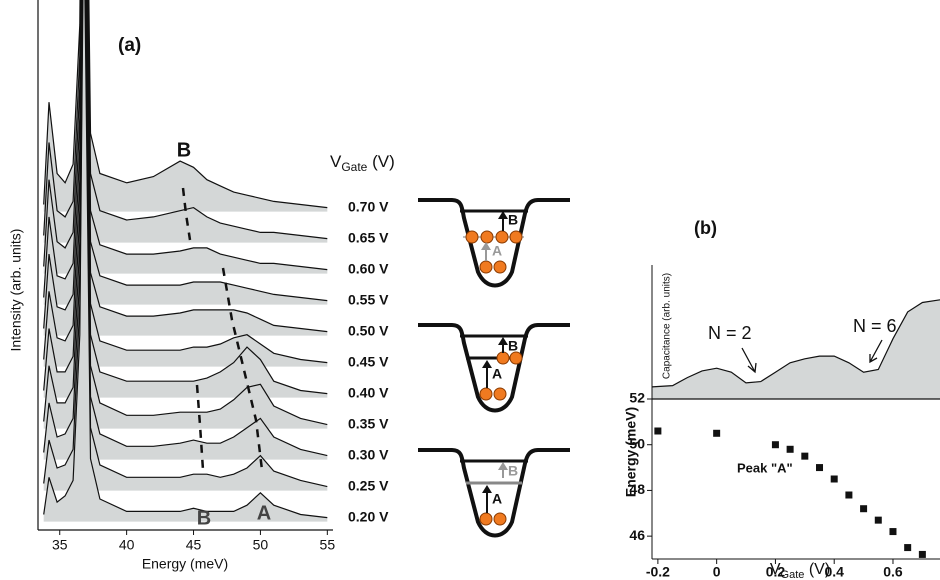 The height and width of the screenshot is (580, 940). I want to click on x-tick-label: -0.2, so click(658, 572).